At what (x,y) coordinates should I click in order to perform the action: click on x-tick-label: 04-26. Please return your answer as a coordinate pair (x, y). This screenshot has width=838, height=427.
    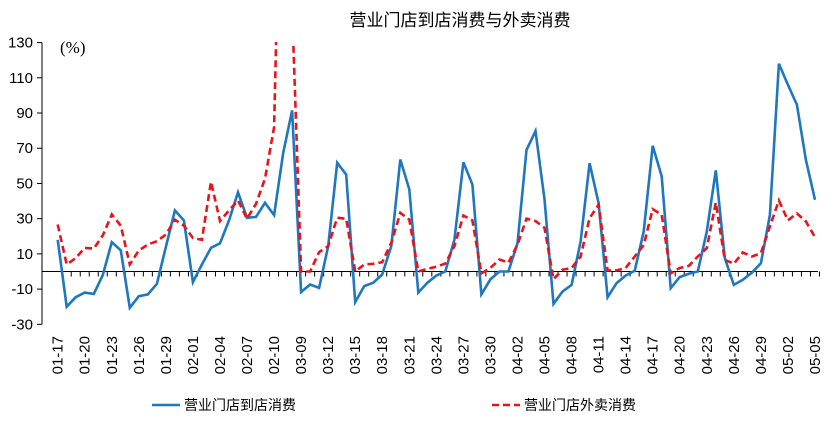
    Looking at the image, I should click on (734, 355).